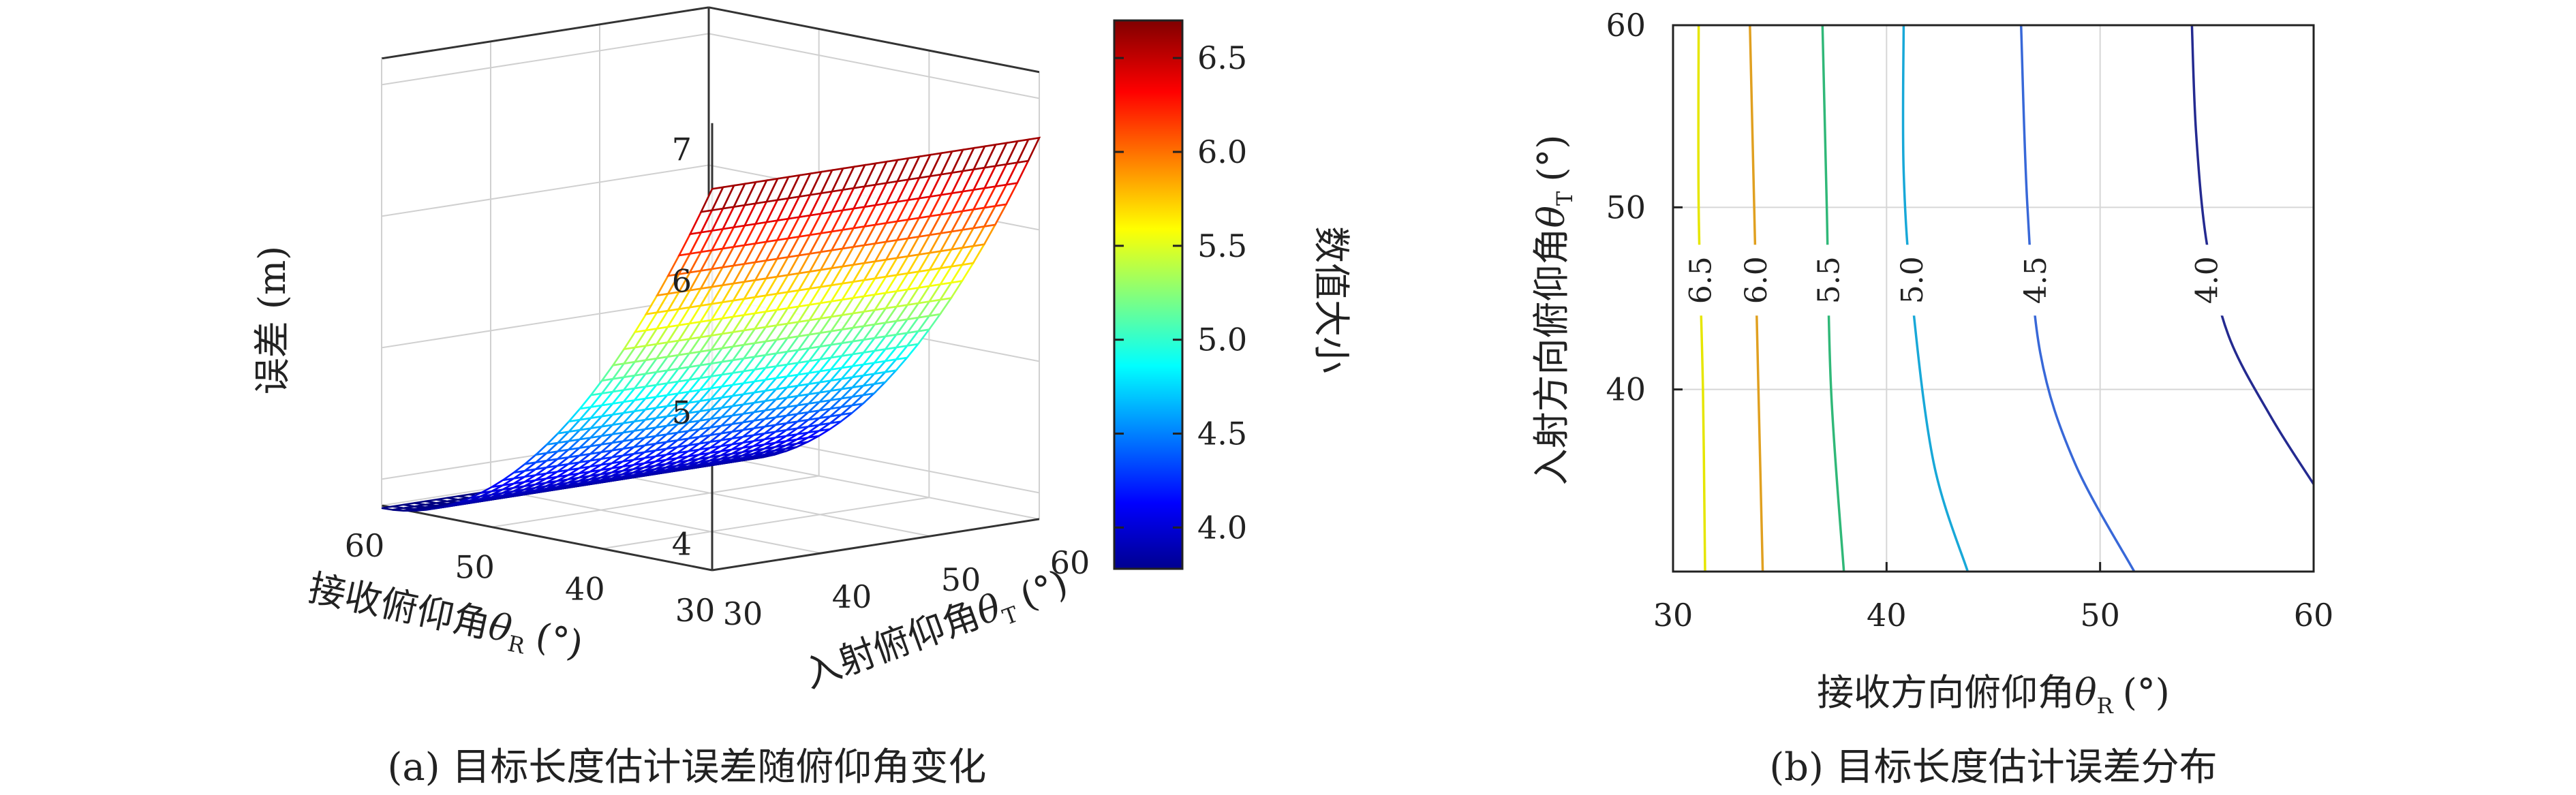 This screenshot has height=795, width=2576. Describe the element at coordinates (1993, 598) in the screenshot. I see `contour-x-tick-labels: 30 40 50 60` at that location.